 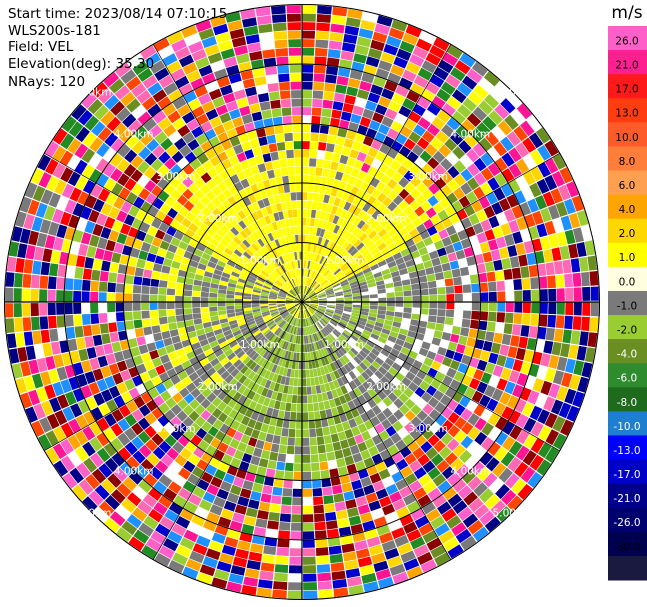 I want to click on range-ring-label: 3.00km, so click(x=176, y=177).